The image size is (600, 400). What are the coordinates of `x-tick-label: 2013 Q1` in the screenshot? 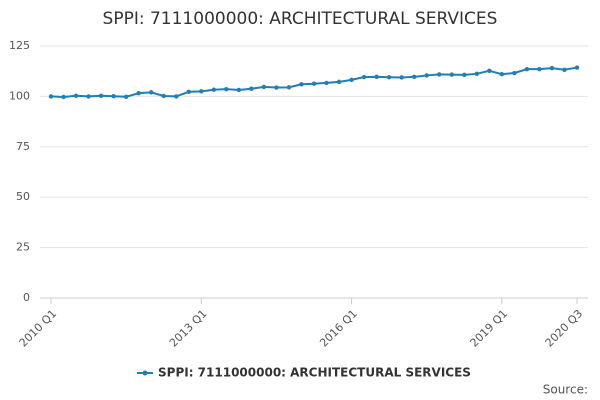 It's located at (188, 328).